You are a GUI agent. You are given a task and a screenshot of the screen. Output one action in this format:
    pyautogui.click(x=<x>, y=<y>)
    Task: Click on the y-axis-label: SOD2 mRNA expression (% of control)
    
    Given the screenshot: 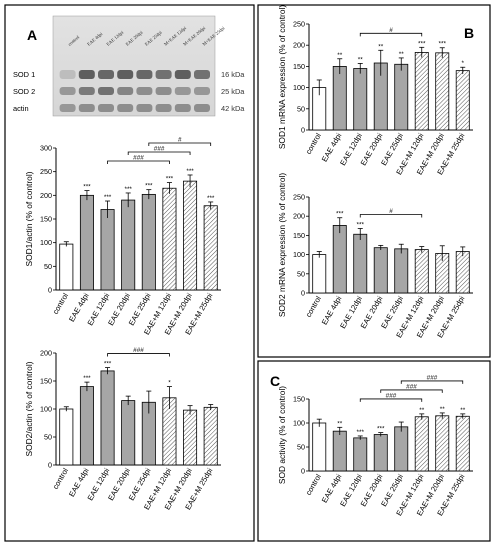 What is the action you would take?
    pyautogui.click(x=282, y=245)
    